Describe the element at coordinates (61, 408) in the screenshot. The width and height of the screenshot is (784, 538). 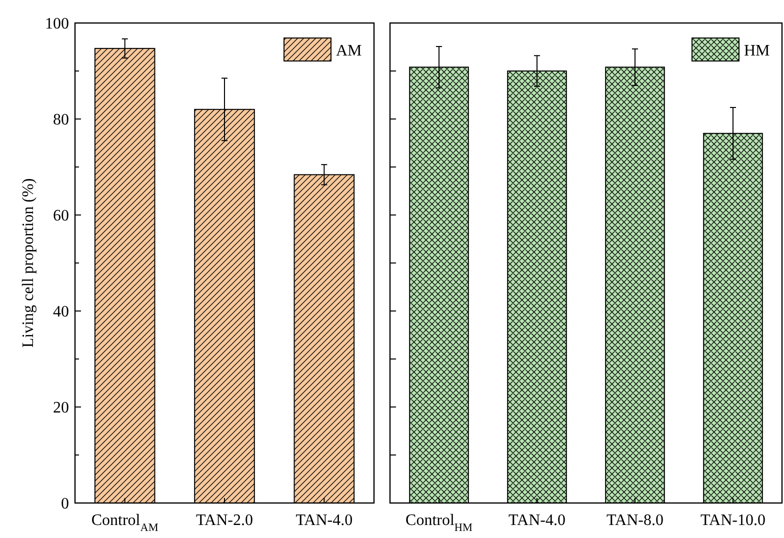
I see `y-tick-label: 20` at that location.